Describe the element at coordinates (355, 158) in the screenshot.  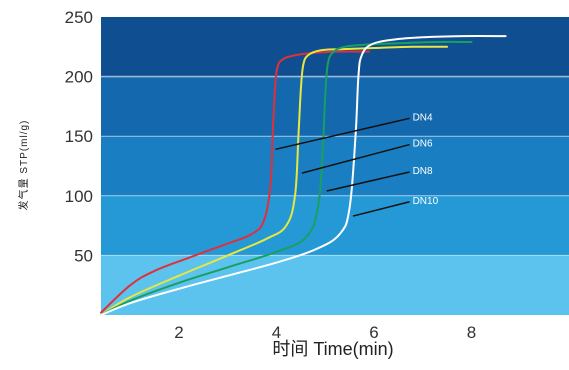
I see `leader-line-dn6` at that location.